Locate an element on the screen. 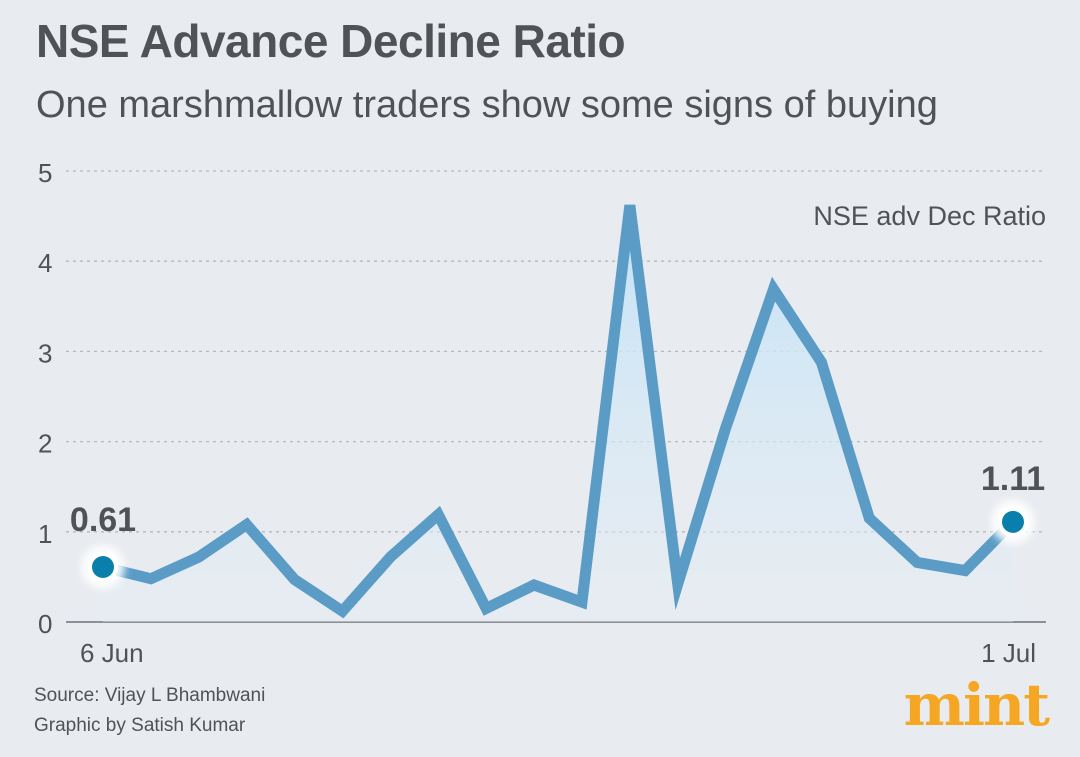  y-tick-label: 2 is located at coordinates (45, 444).